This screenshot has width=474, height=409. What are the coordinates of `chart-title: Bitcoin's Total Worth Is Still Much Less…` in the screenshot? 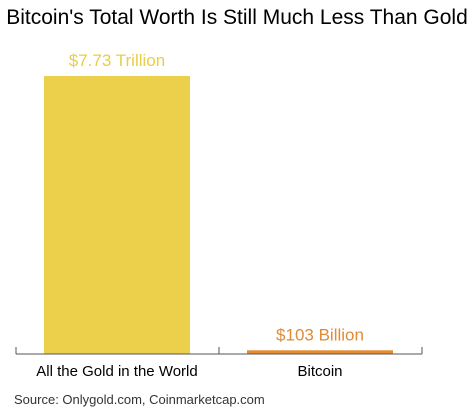 It's located at (237, 17).